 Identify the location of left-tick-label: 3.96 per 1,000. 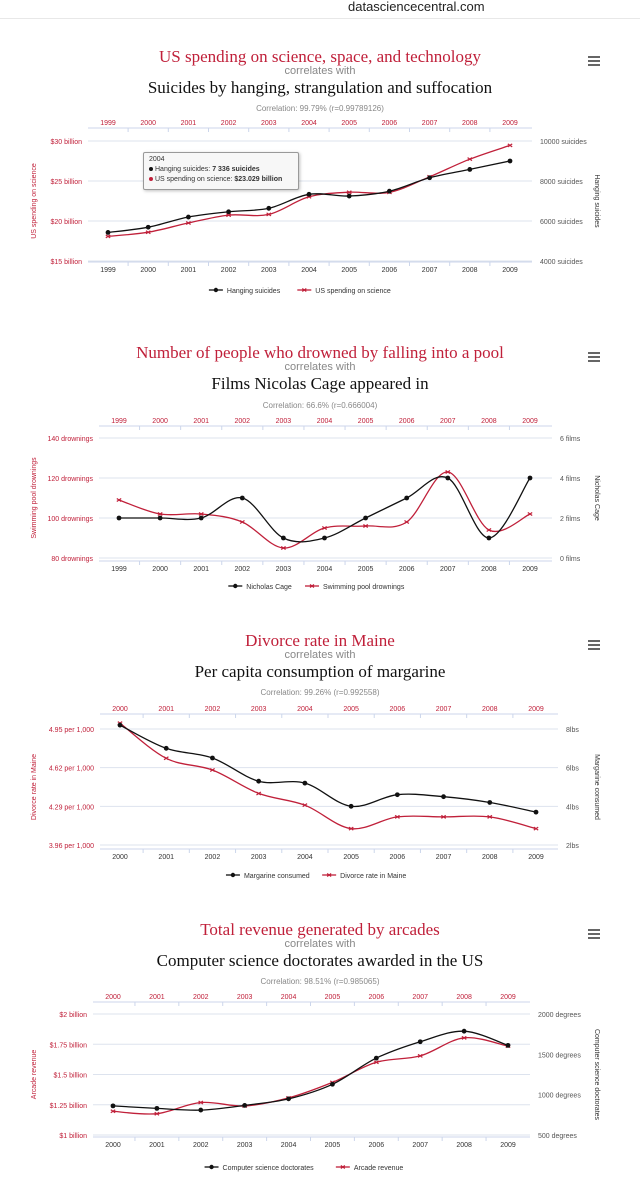
(71, 846).